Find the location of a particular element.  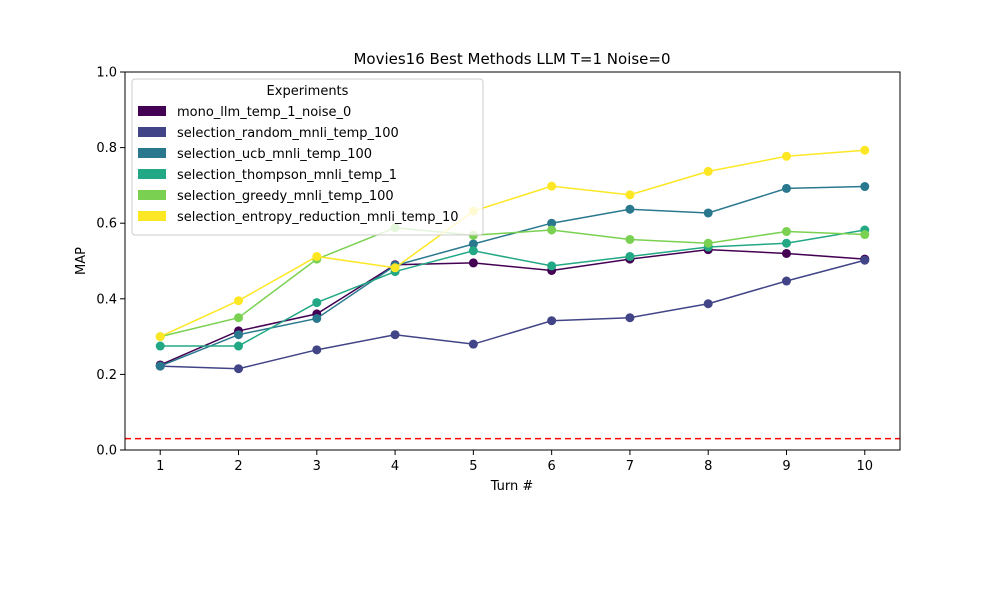

x-tick-label: 9 is located at coordinates (786, 466).